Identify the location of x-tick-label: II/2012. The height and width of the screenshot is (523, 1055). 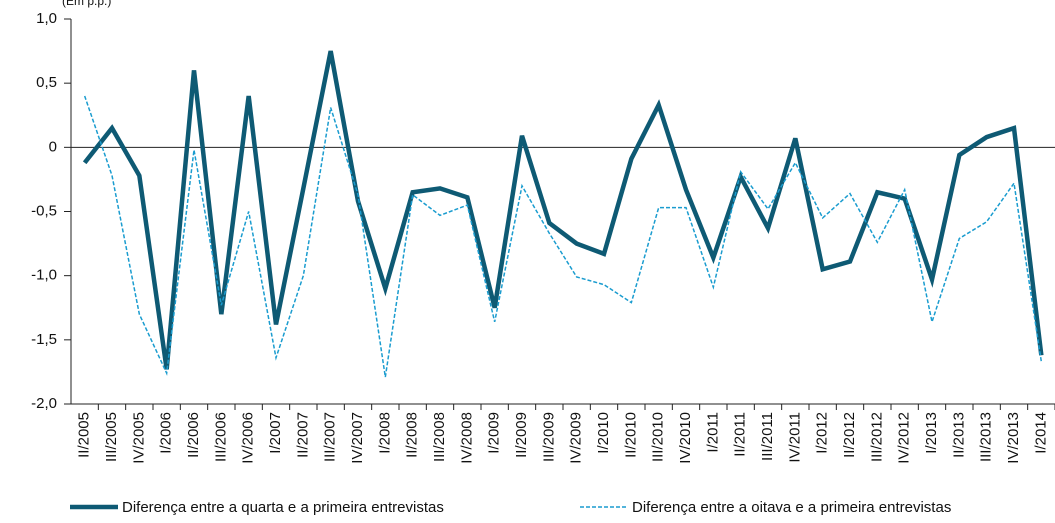
(849, 435).